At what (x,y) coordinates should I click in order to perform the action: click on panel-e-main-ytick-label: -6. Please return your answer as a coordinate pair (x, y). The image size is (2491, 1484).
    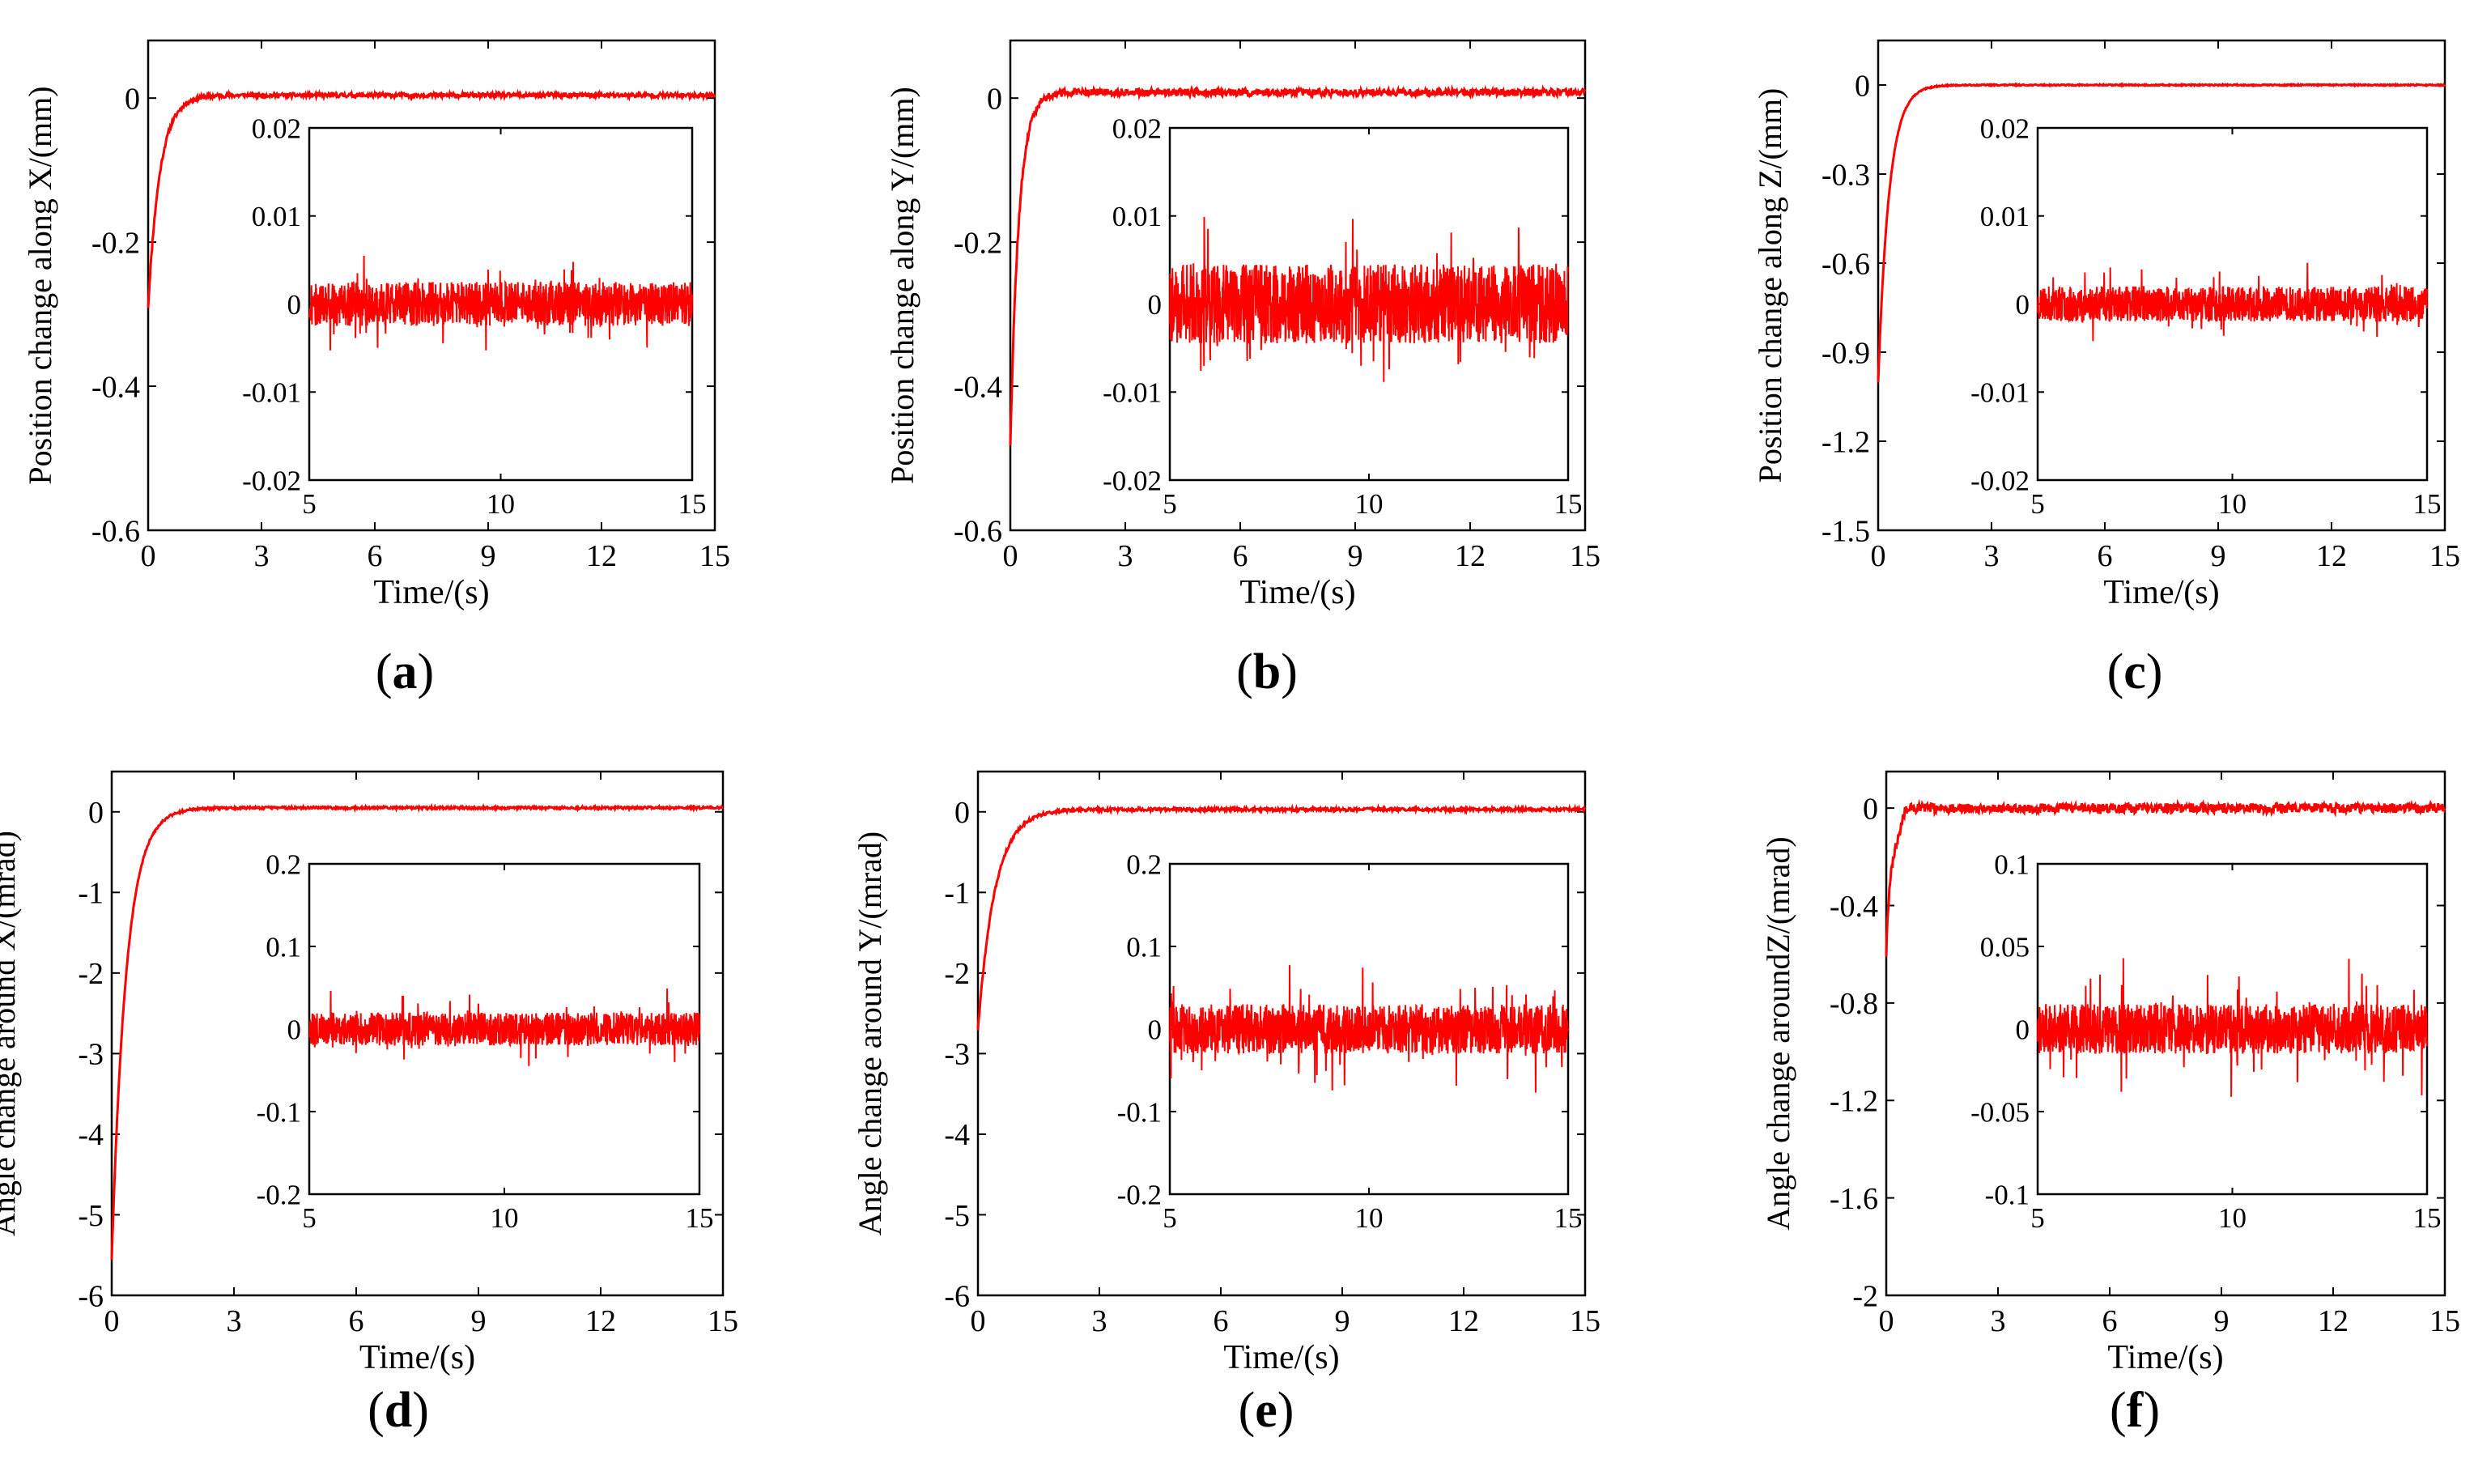
    Looking at the image, I should click on (957, 1296).